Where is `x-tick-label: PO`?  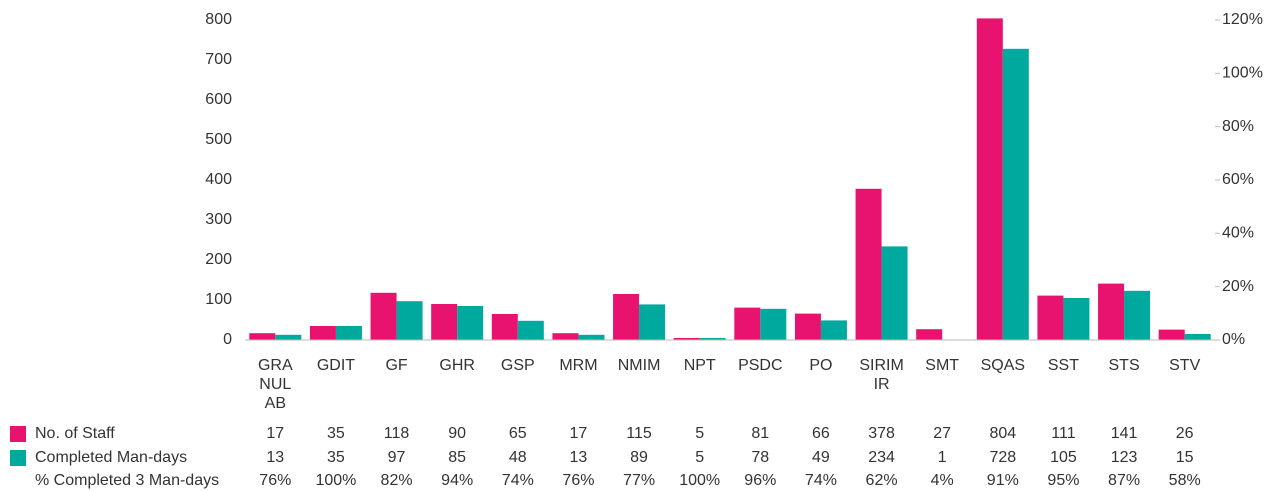
x-tick-label: PO is located at coordinates (820, 365).